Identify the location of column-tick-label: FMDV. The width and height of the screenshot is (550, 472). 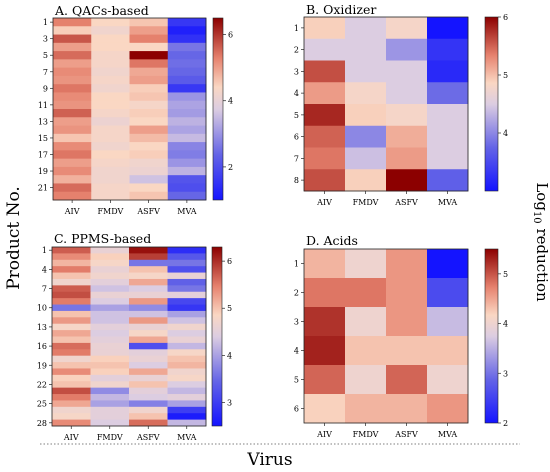
(366, 434).